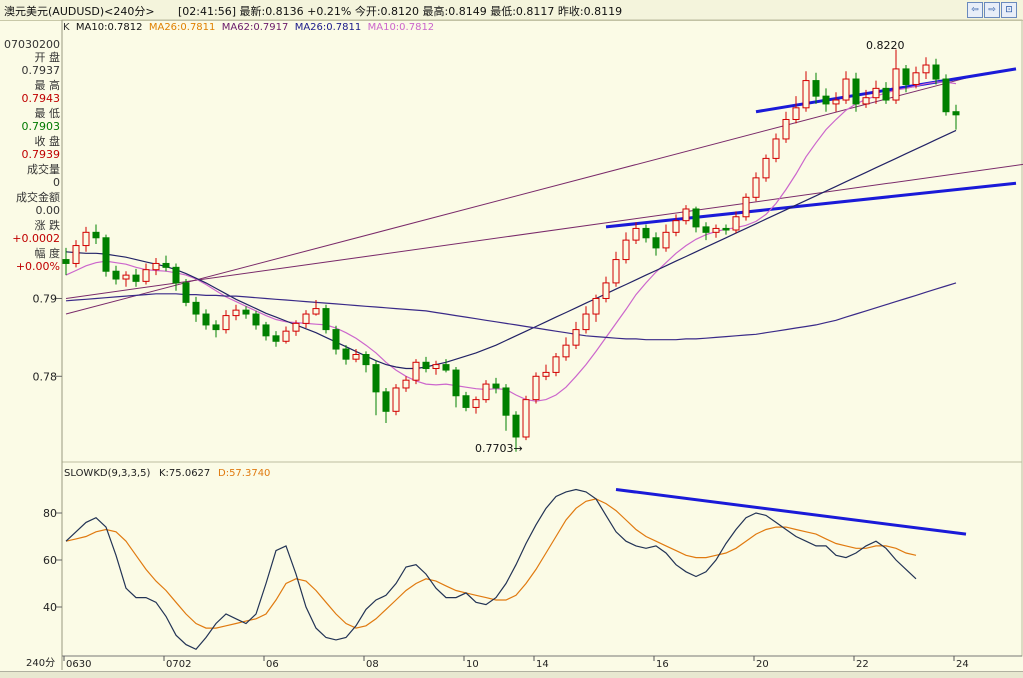 The width and height of the screenshot is (1023, 678). What do you see at coordinates (182, 27) in the screenshot?
I see `ma26-value: MA26:0.7811` at bounding box center [182, 27].